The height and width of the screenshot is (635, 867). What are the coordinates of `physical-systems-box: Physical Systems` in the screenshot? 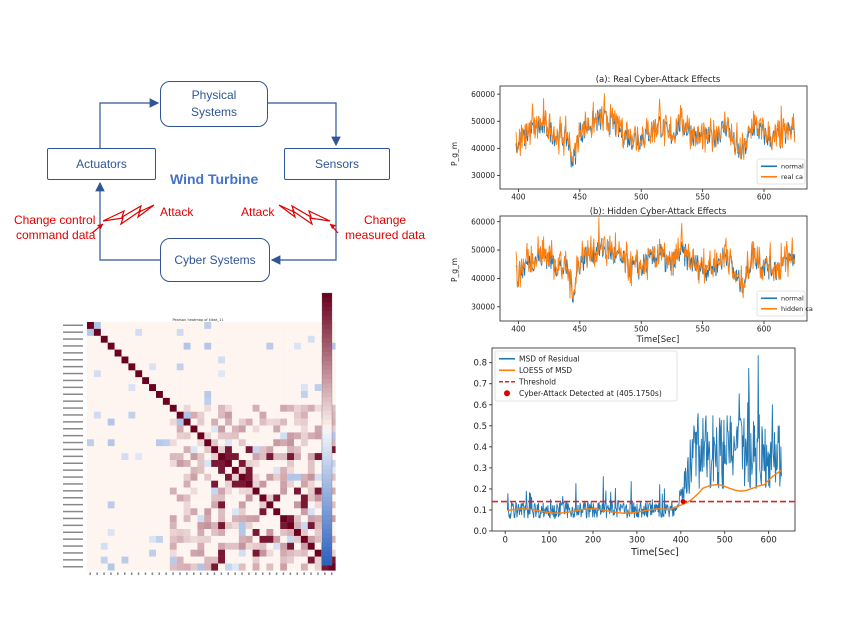 It's located at (214, 104).